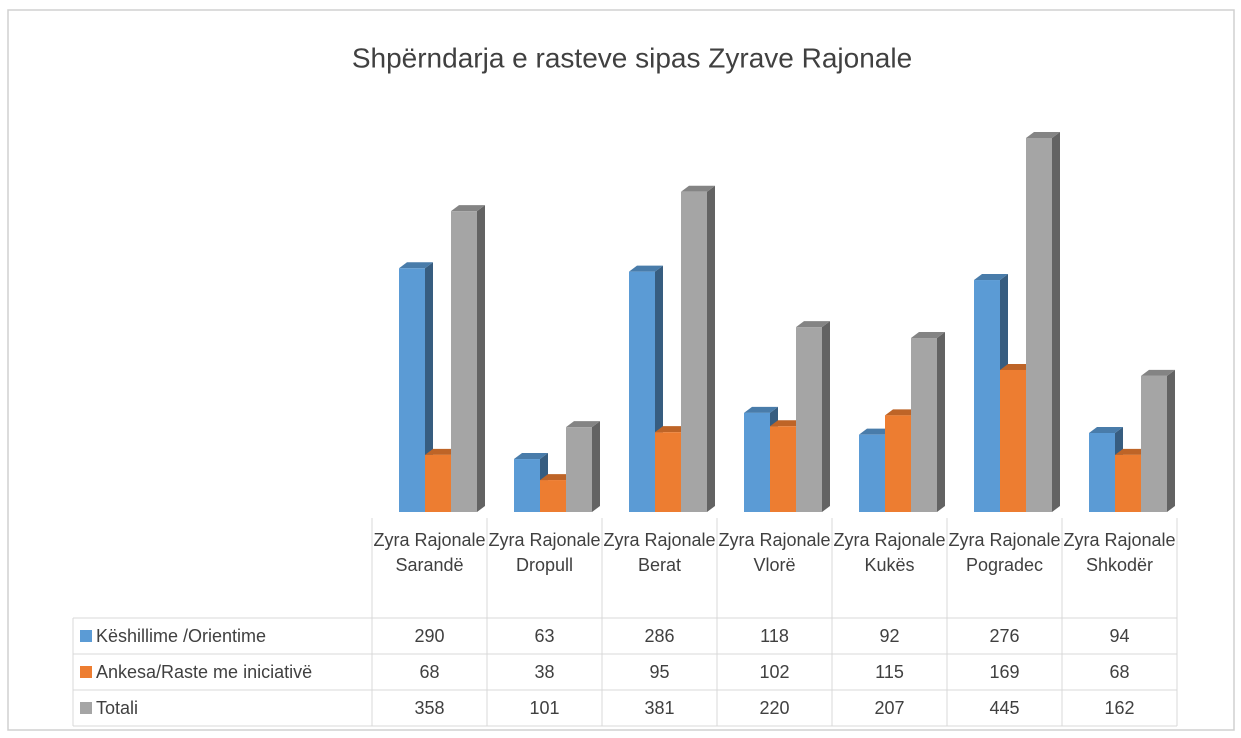 The image size is (1241, 738). What do you see at coordinates (889, 552) in the screenshot?
I see `category-label: Zyra Rajonale Kukës` at bounding box center [889, 552].